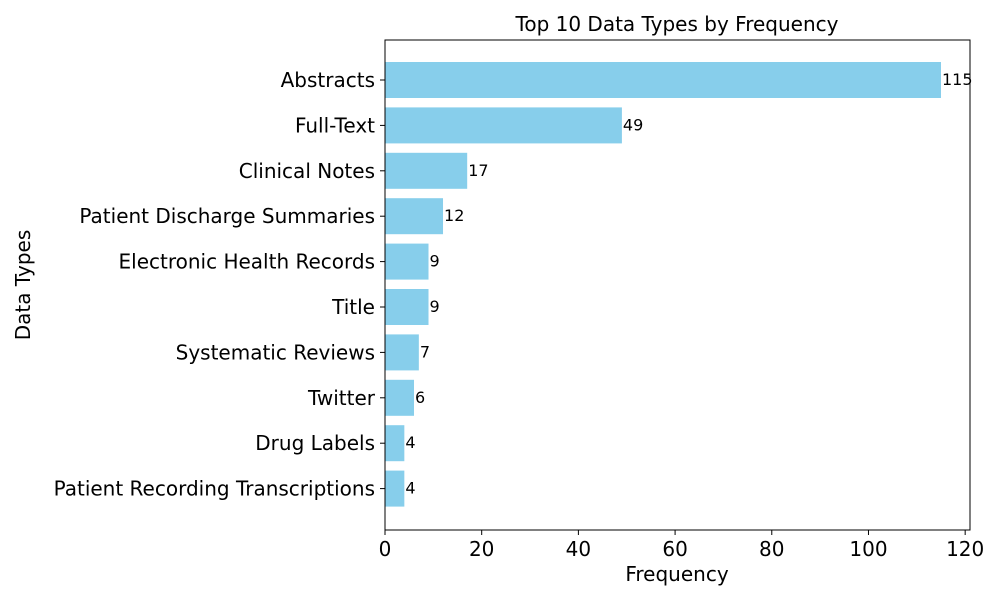  What do you see at coordinates (23, 285) in the screenshot?
I see `y-axis-title: Data Types` at bounding box center [23, 285].